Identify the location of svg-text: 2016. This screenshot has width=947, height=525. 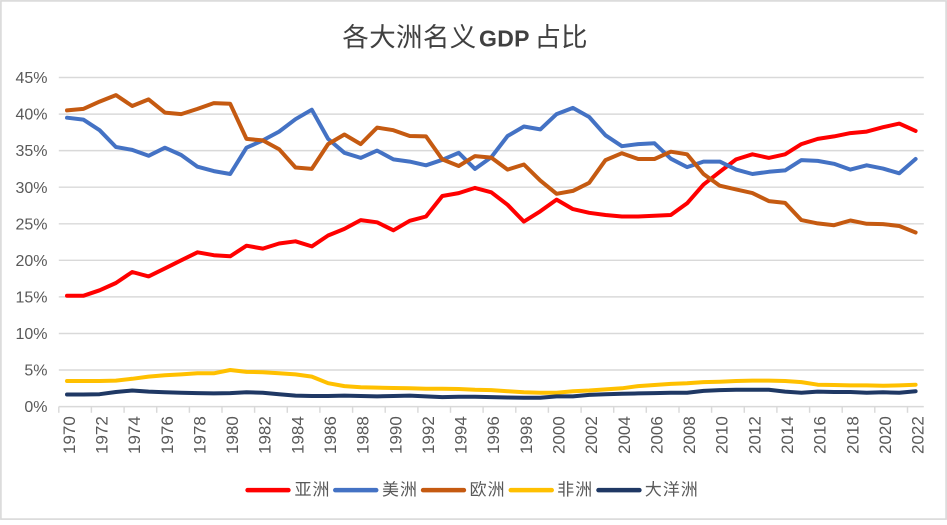
(820, 435).